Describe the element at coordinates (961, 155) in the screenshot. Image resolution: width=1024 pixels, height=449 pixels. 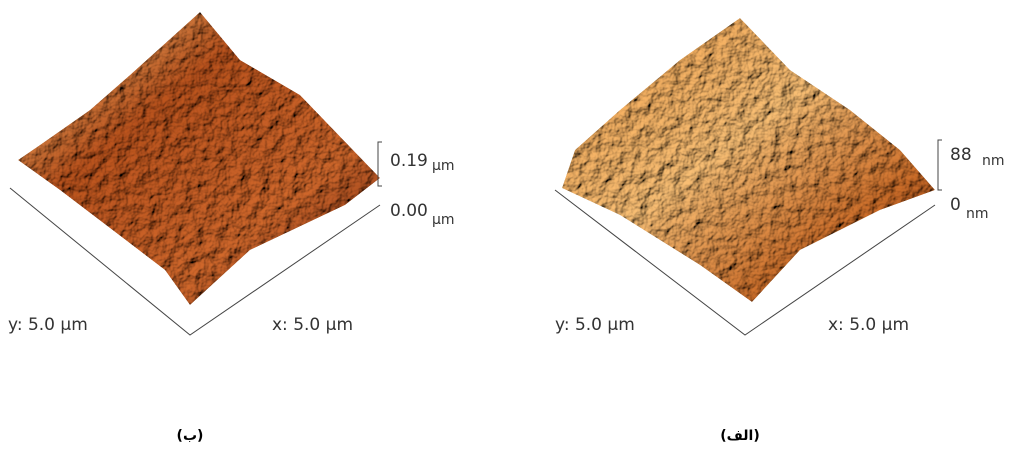
I see `z-max: 88` at that location.